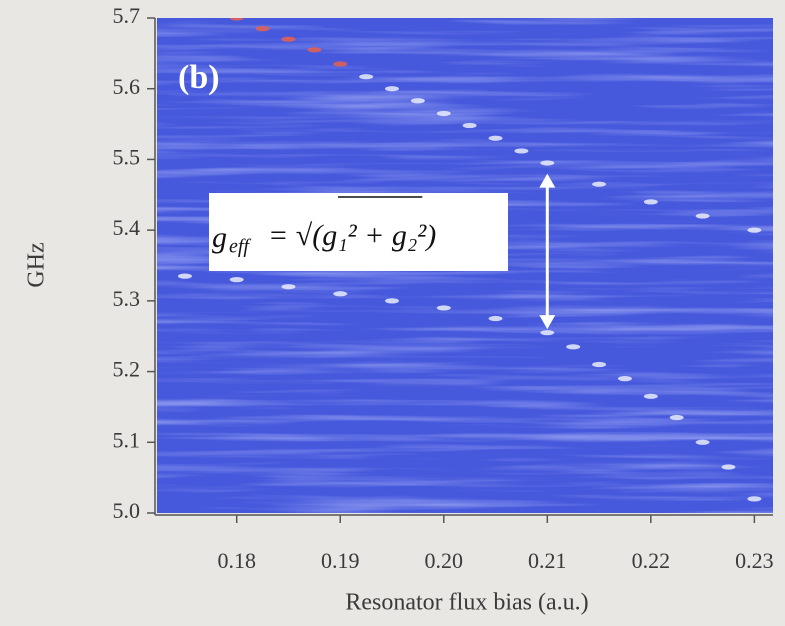 The image size is (785, 626). What do you see at coordinates (127, 439) in the screenshot?
I see `y-tick-label: 5.1` at bounding box center [127, 439].